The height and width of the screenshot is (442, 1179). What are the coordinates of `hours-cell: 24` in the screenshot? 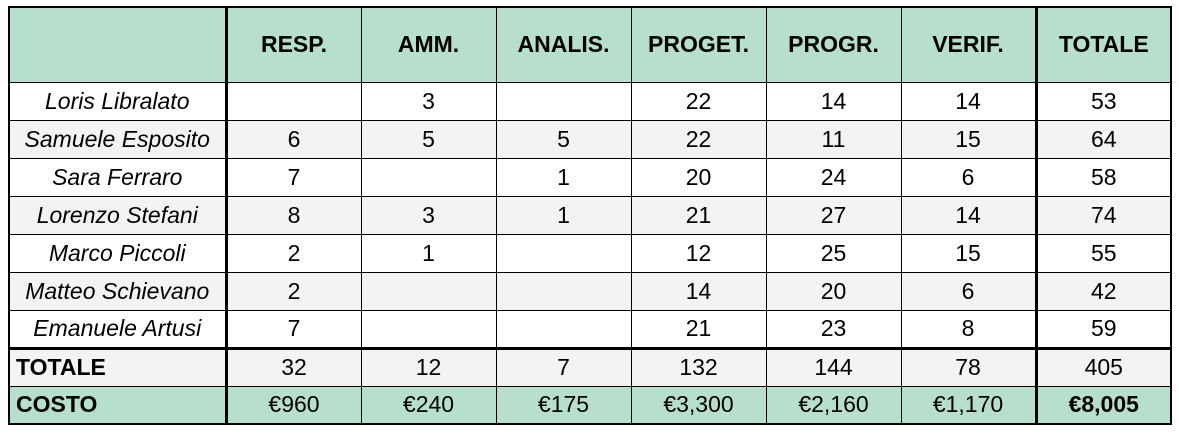 It's located at (833, 177).